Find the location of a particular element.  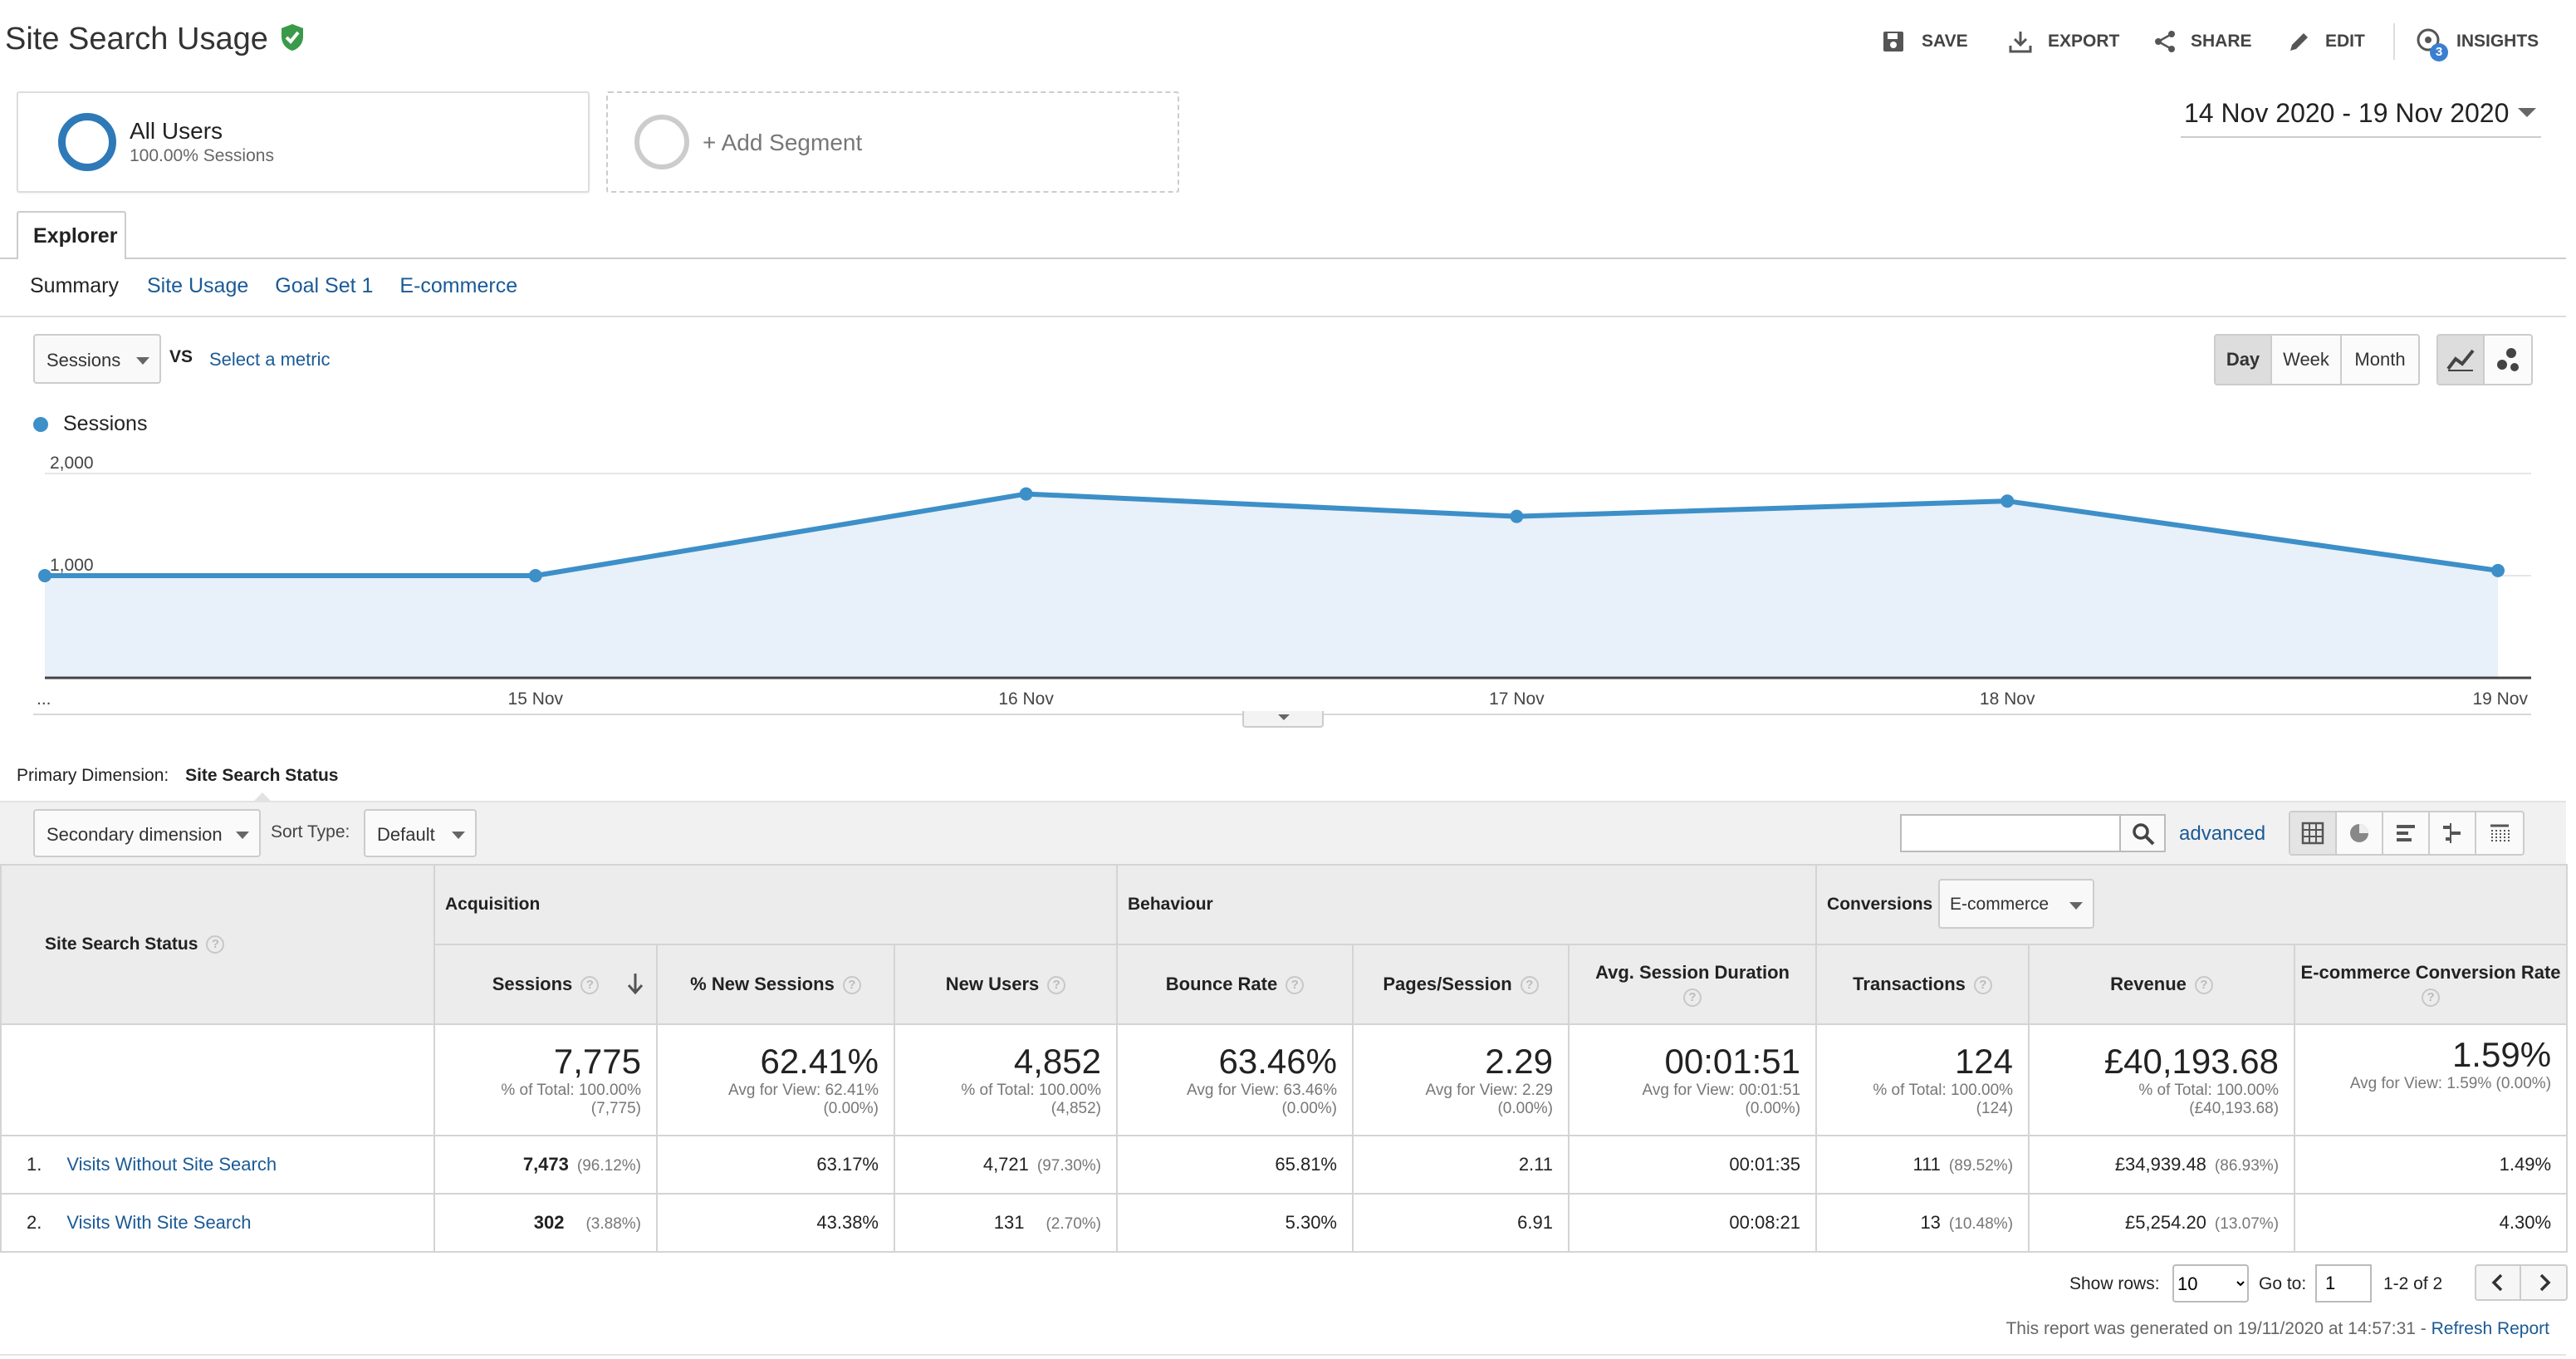

prev-page-button is located at coordinates (2498, 1283).